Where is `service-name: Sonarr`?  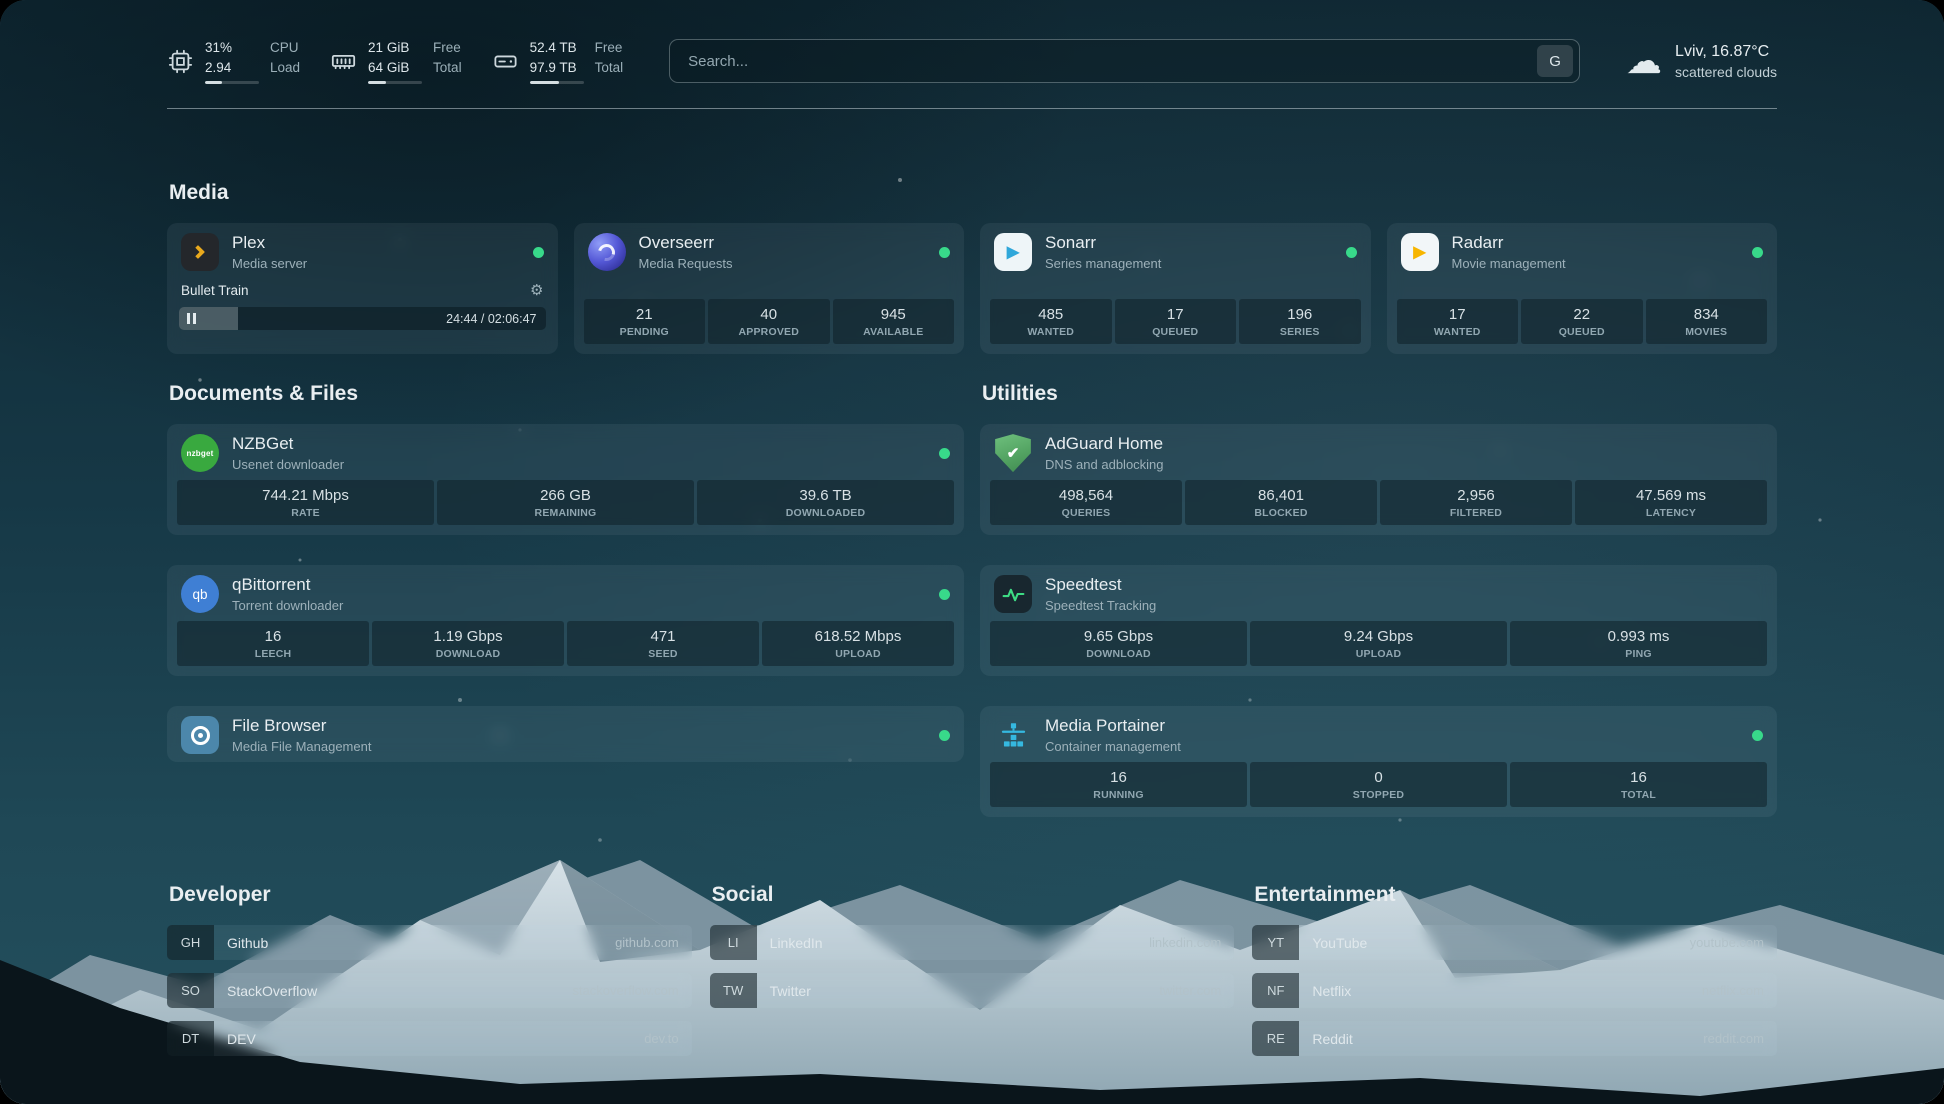 service-name: Sonarr is located at coordinates (1071, 243).